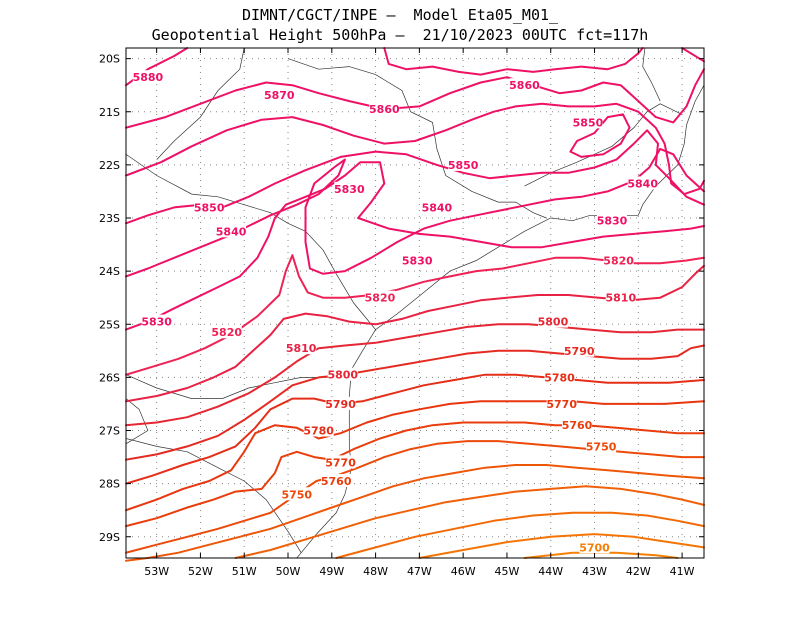 The image size is (800, 618). Describe the element at coordinates (137, 421) in the screenshot. I see `argentina-border` at that location.